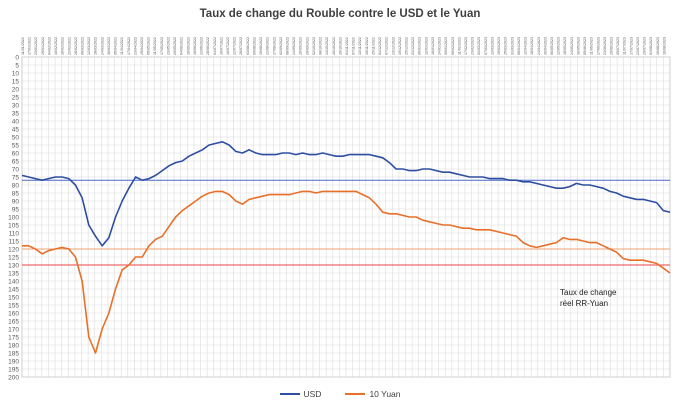 This screenshot has width=680, height=409. Describe the element at coordinates (13, 298) in the screenshot. I see `y-tick-label: 150` at that location.